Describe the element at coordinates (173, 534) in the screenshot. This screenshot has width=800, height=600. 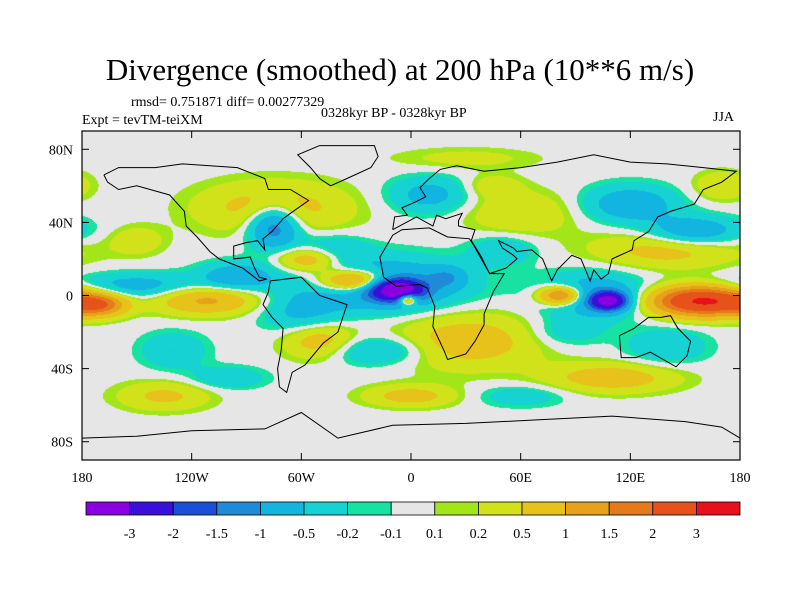
I see `colorbar-label: -2` at that location.